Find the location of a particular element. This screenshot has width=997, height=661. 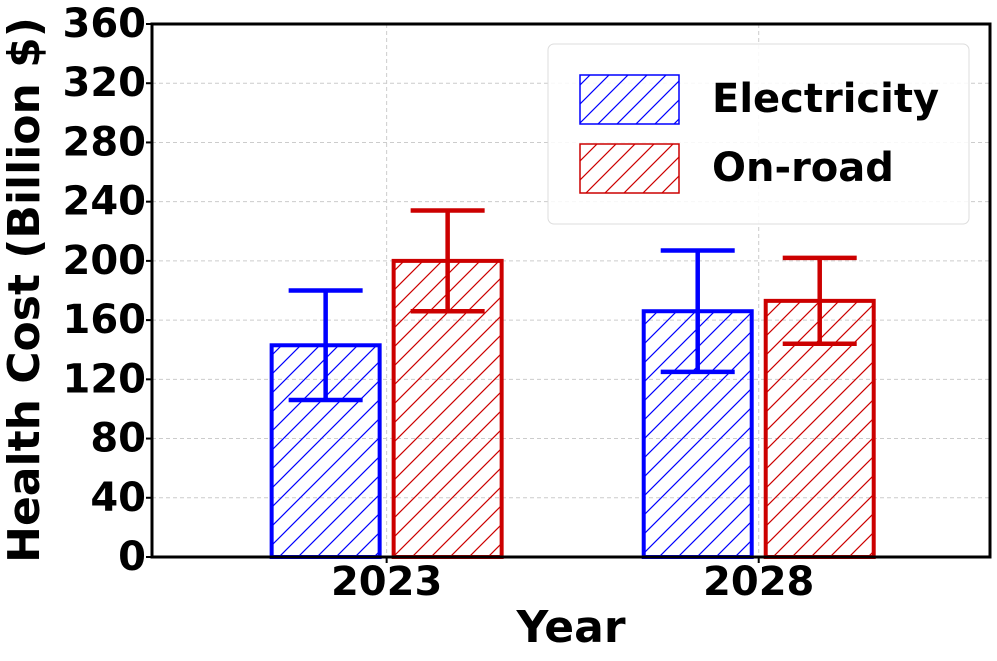

y-tick-label: 320 is located at coordinates (105, 83).